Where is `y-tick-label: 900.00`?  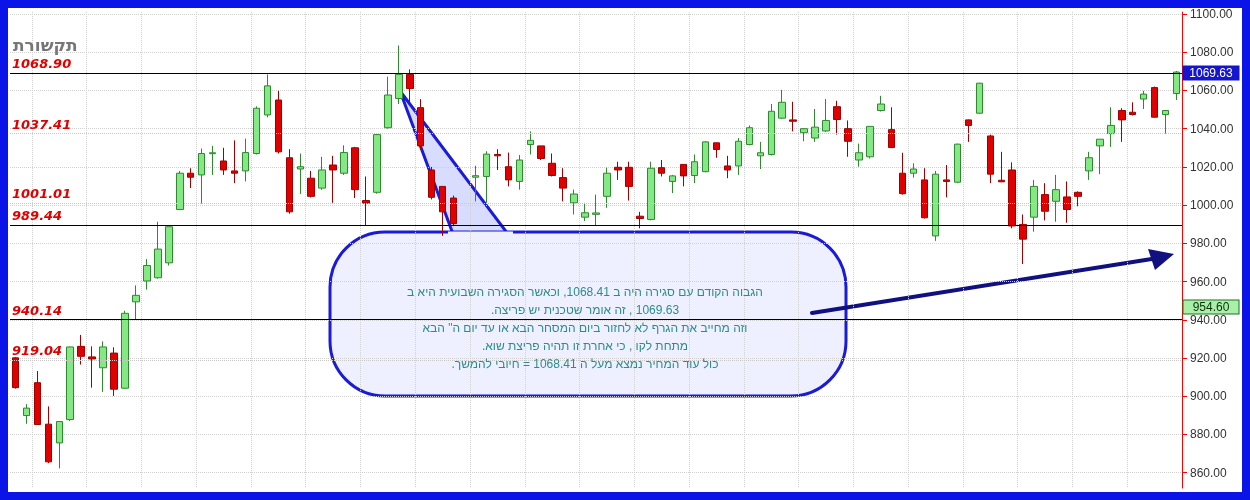 y-tick-label: 900.00 is located at coordinates (1209, 396).